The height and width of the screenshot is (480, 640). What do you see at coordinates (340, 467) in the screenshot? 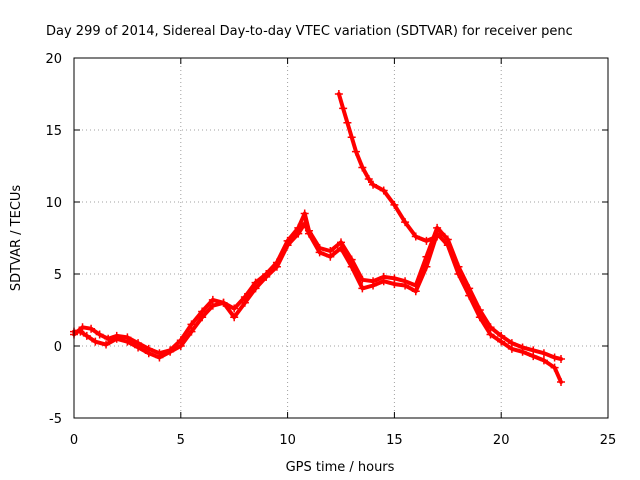
I see `x-axis-label: GPS time / hours` at bounding box center [340, 467].